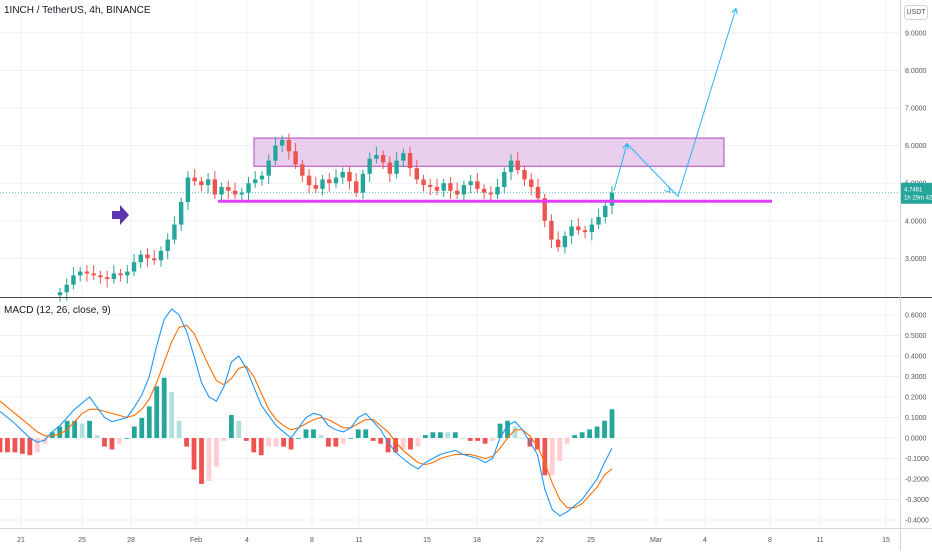 The height and width of the screenshot is (555, 932). Describe the element at coordinates (916, 398) in the screenshot. I see `macd-tick-label: 0.2000` at that location.